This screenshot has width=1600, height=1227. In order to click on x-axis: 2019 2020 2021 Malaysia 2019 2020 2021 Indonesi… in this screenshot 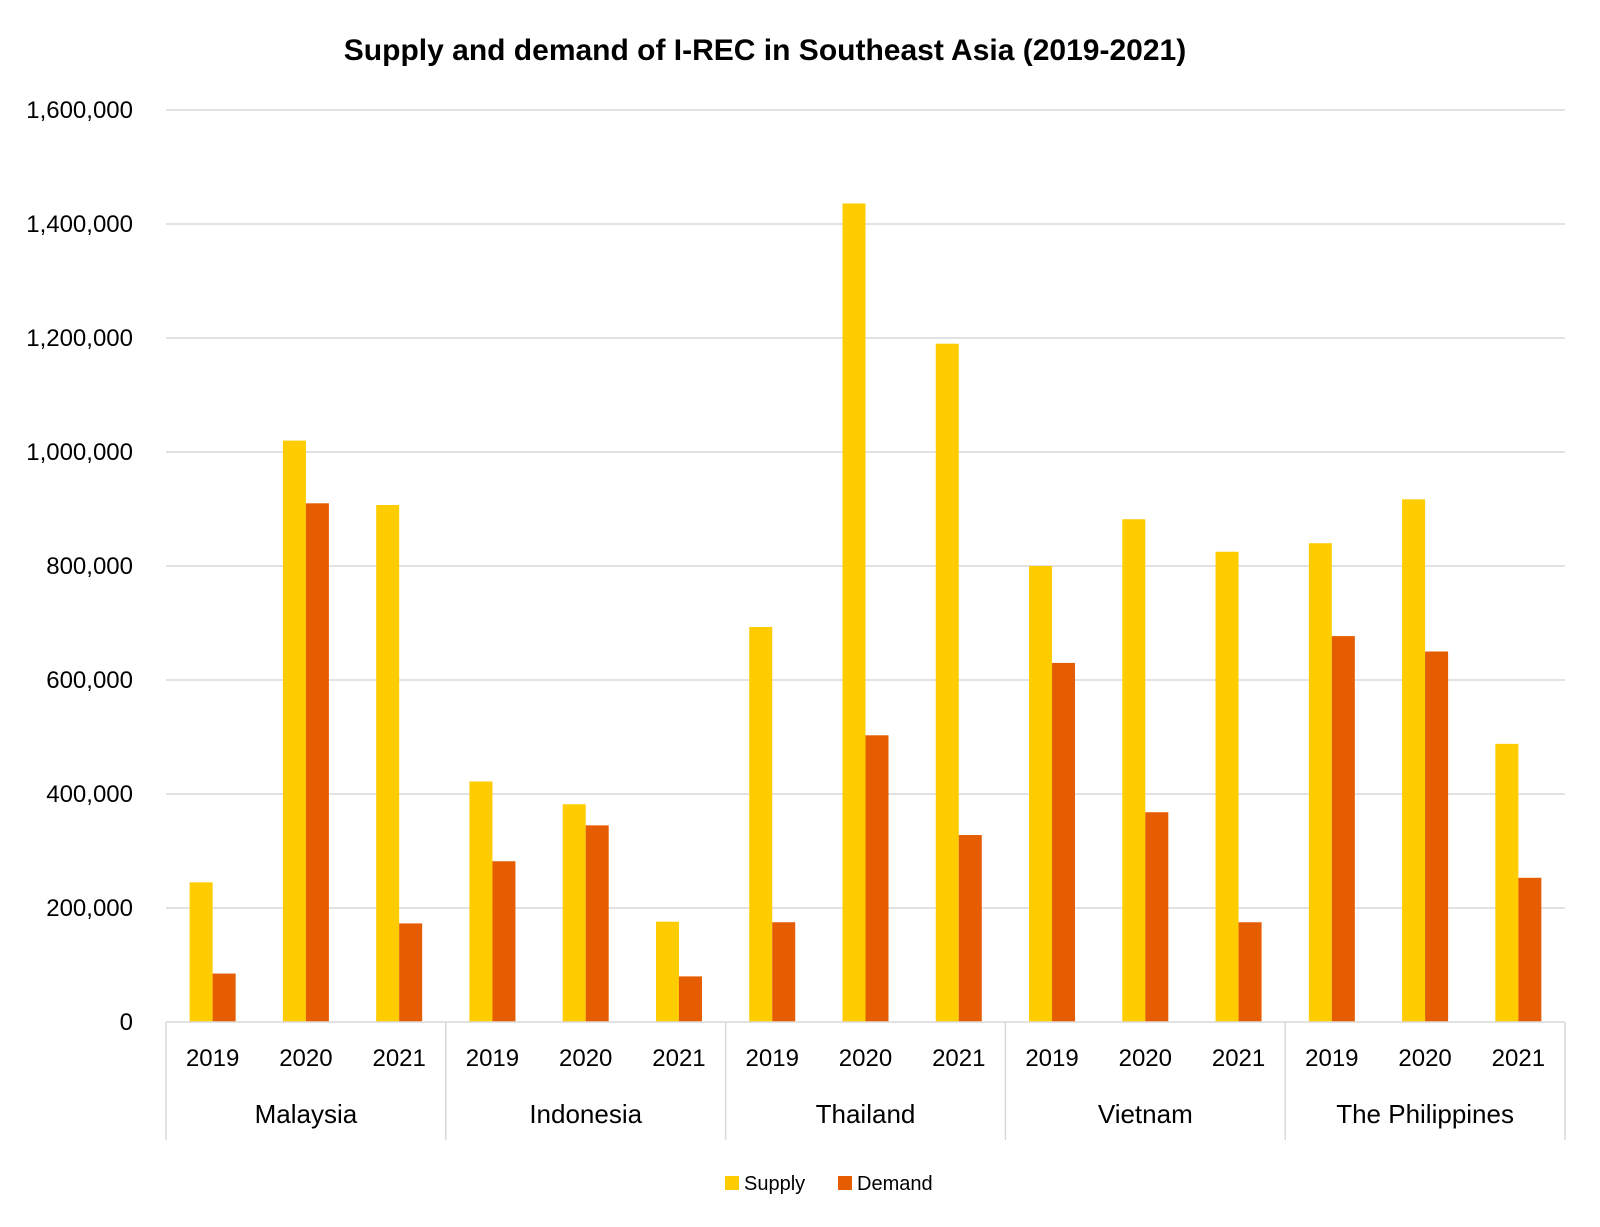, I will do `click(865, 1080)`.